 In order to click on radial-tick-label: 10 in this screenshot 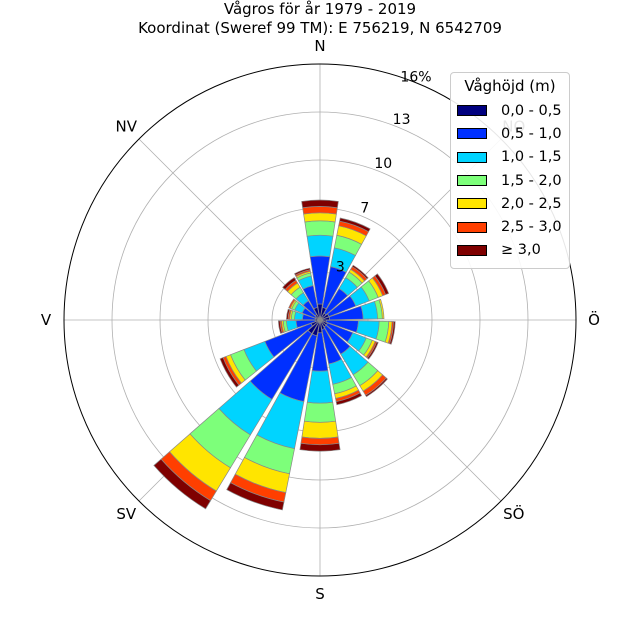, I will do `click(383, 164)`.